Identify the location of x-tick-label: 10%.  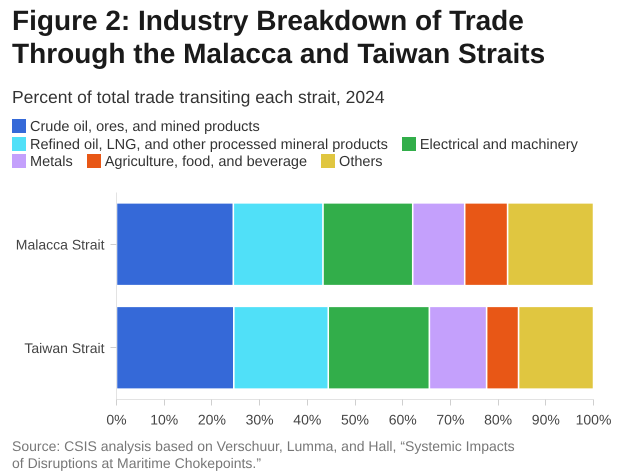
(164, 420).